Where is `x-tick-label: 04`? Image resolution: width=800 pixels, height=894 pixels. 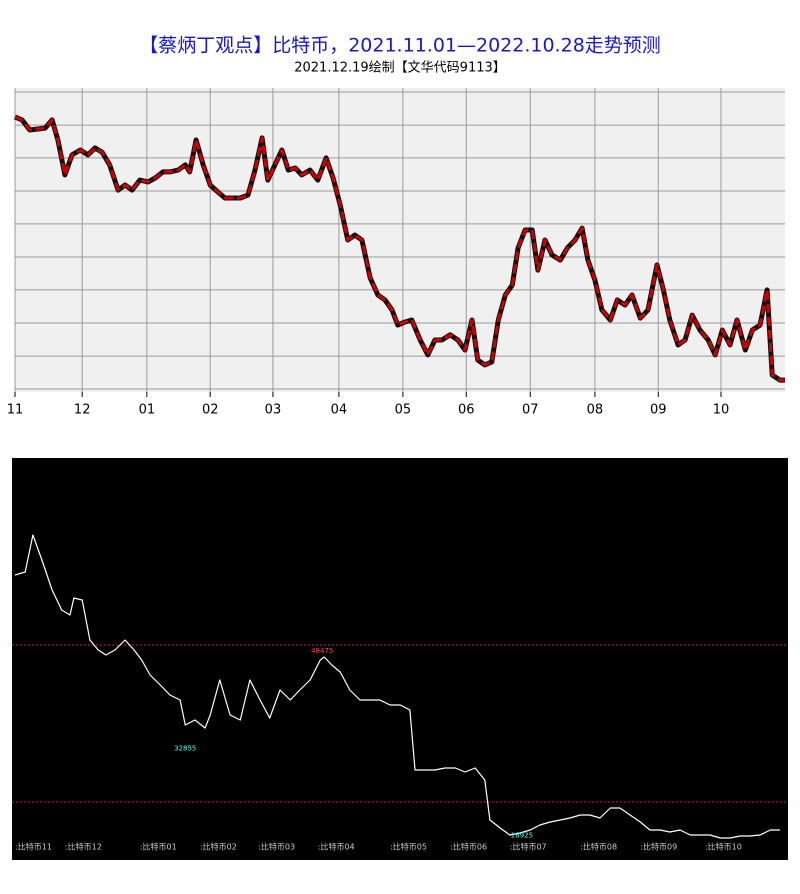 x-tick-label: 04 is located at coordinates (339, 410).